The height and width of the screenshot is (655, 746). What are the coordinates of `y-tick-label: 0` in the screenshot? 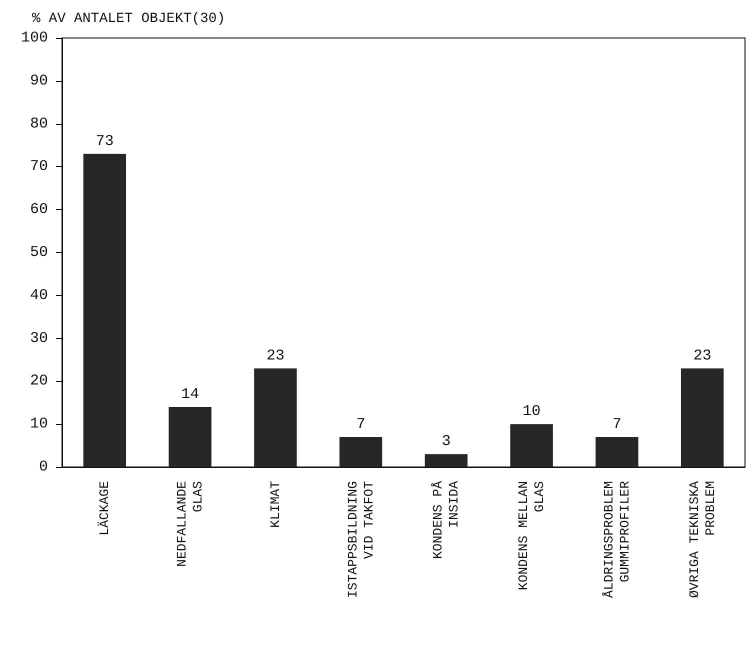 It's located at (43, 467).